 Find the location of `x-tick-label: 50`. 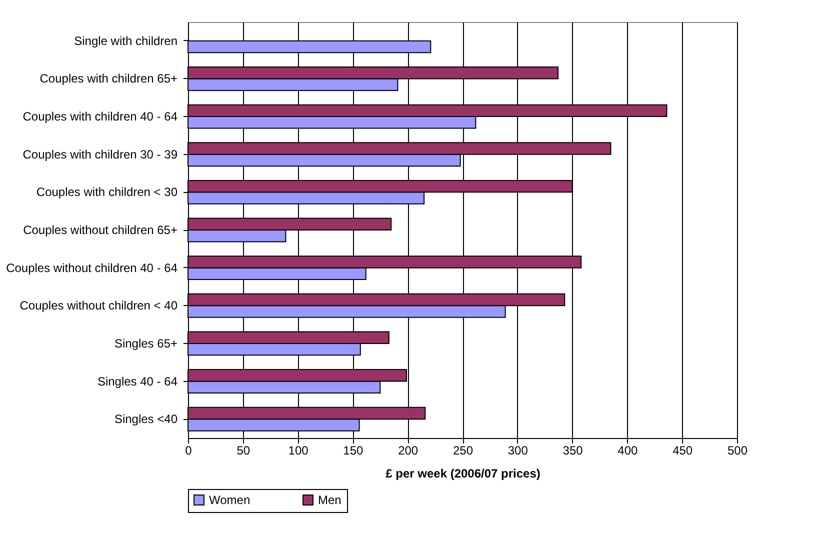

x-tick-label: 50 is located at coordinates (243, 451).